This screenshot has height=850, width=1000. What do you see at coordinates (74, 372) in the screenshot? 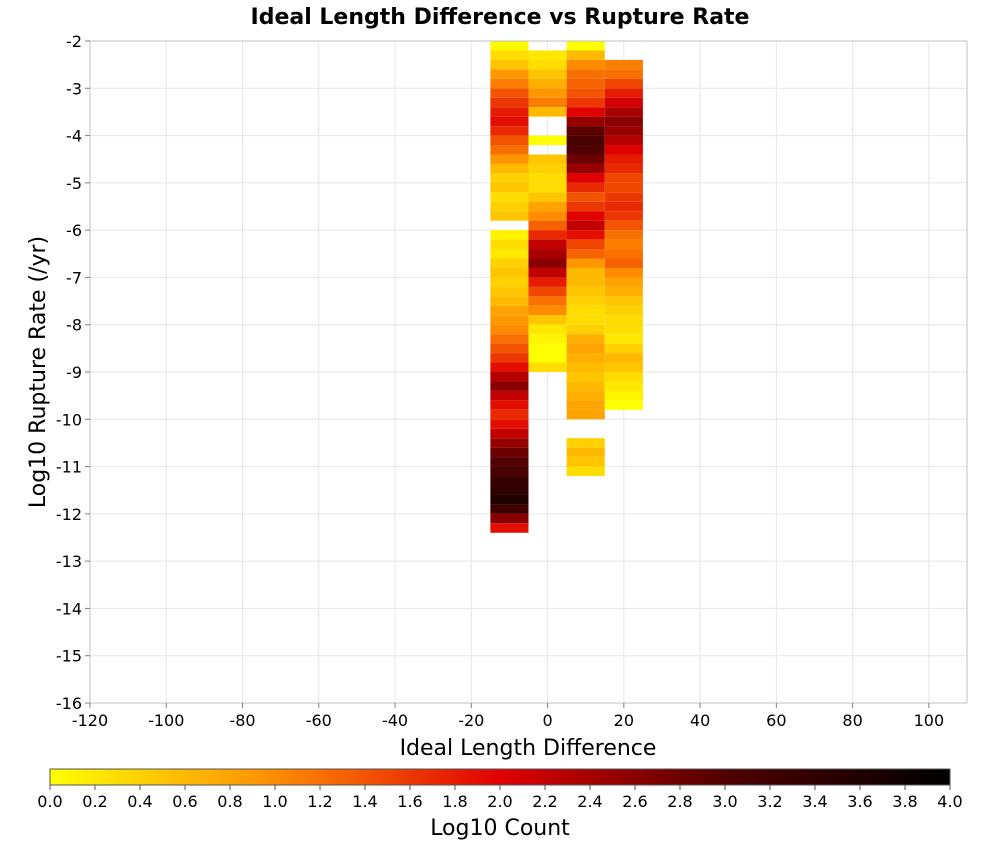
I see `y-tick-label: -9` at bounding box center [74, 372].